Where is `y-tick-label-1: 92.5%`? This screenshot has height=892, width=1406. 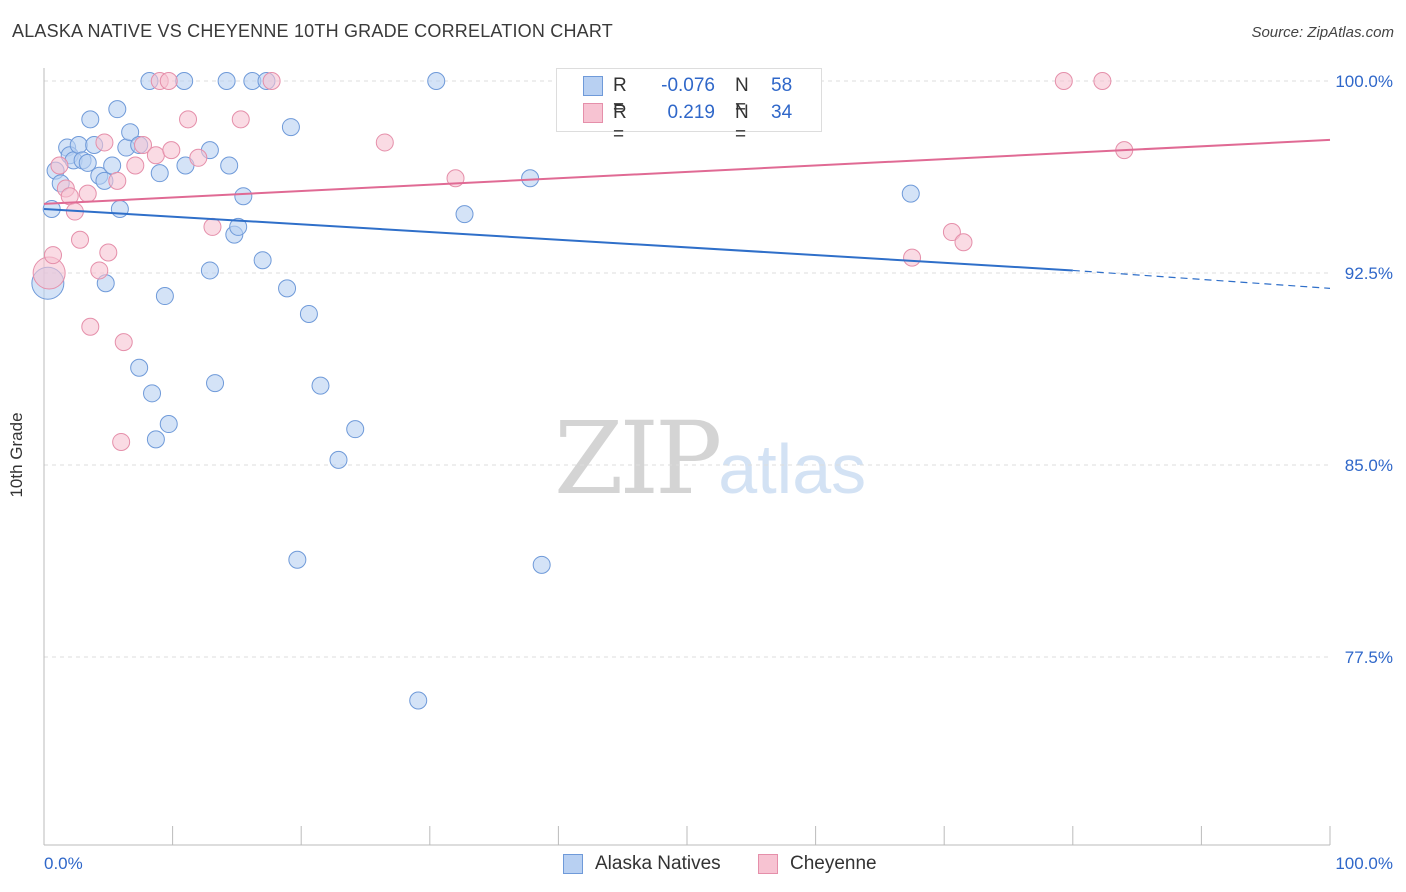
y-tick-label-1: 92.5% is located at coordinates (1369, 273).